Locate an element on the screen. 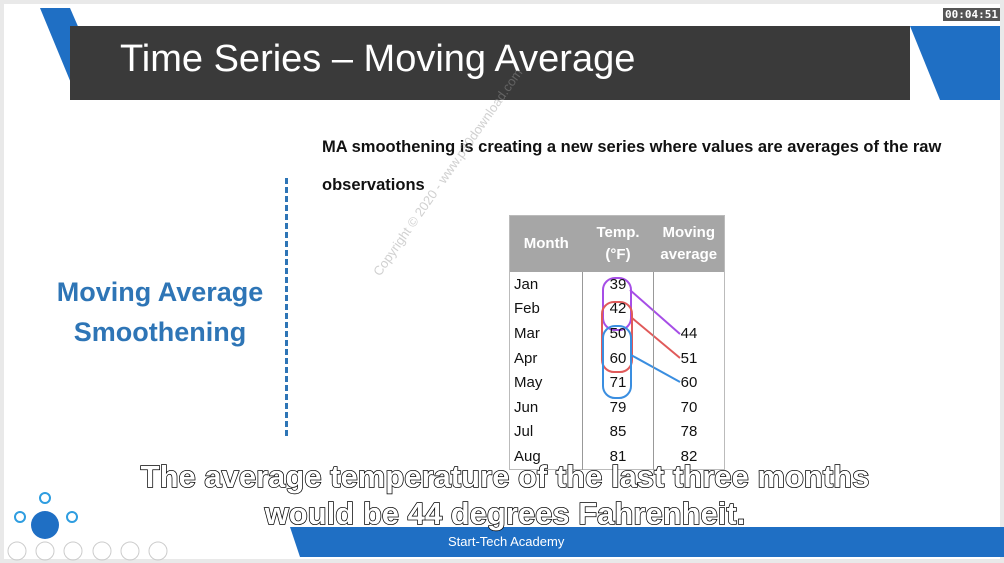  header-band is located at coordinates (490, 63).